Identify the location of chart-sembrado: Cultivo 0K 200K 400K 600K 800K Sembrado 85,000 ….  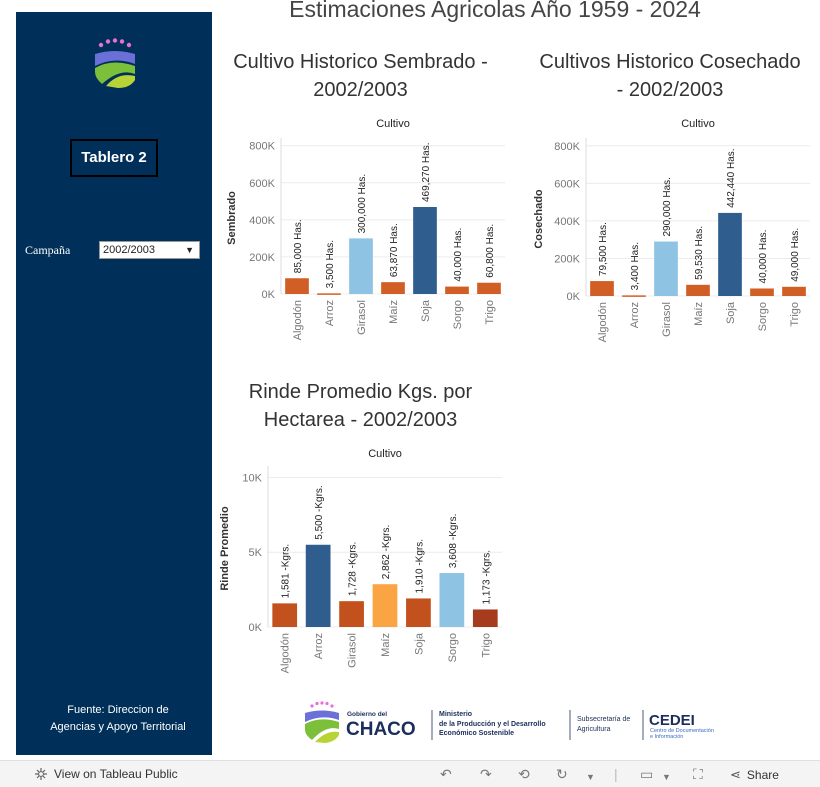
(365, 229).